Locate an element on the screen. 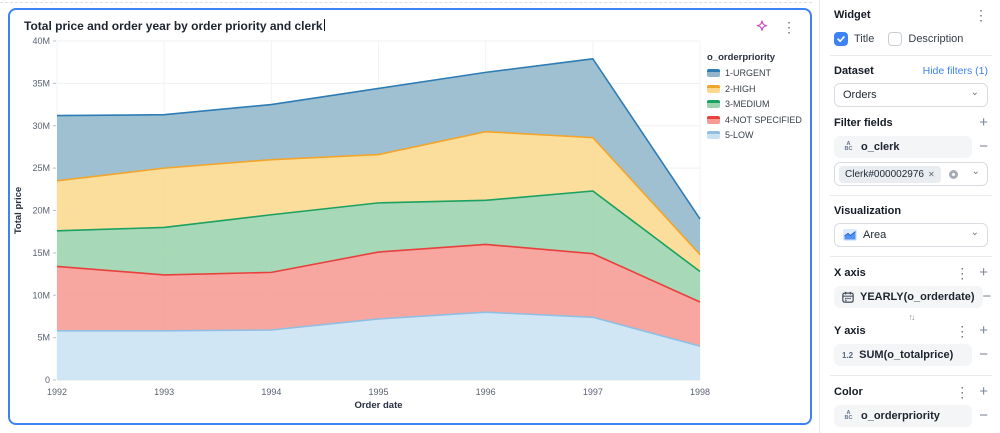 Image resolution: width=1000 pixels, height=433 pixels. dataset-section-label: Dataset is located at coordinates (854, 71).